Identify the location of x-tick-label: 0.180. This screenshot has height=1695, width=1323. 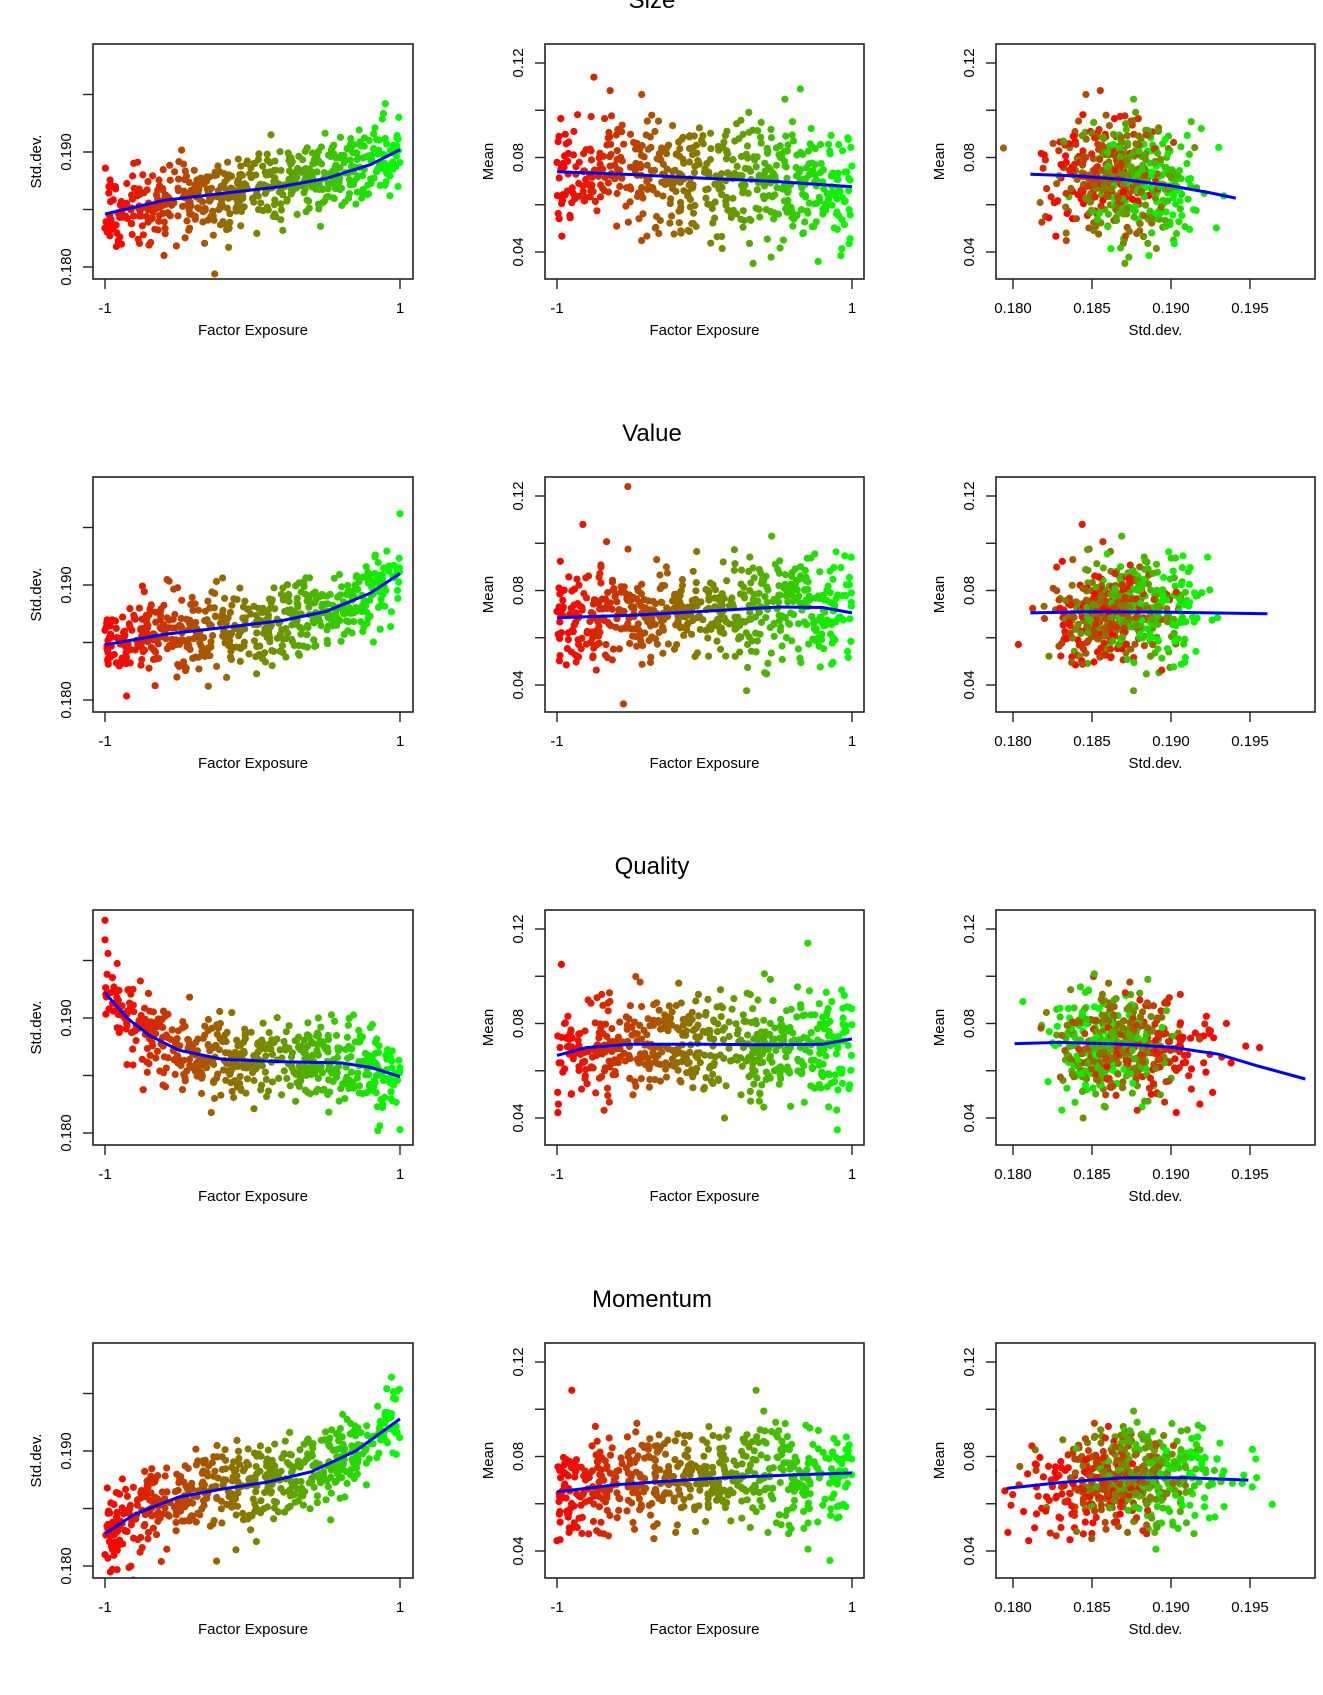
(1013, 308).